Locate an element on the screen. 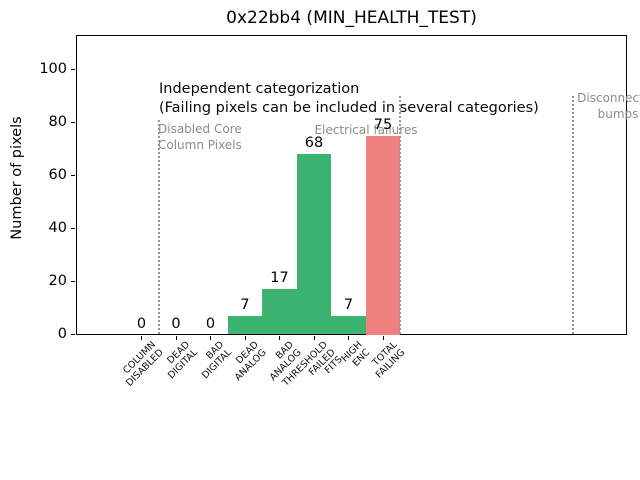 The image size is (640, 480). bar-dead-analog is located at coordinates (245, 325).